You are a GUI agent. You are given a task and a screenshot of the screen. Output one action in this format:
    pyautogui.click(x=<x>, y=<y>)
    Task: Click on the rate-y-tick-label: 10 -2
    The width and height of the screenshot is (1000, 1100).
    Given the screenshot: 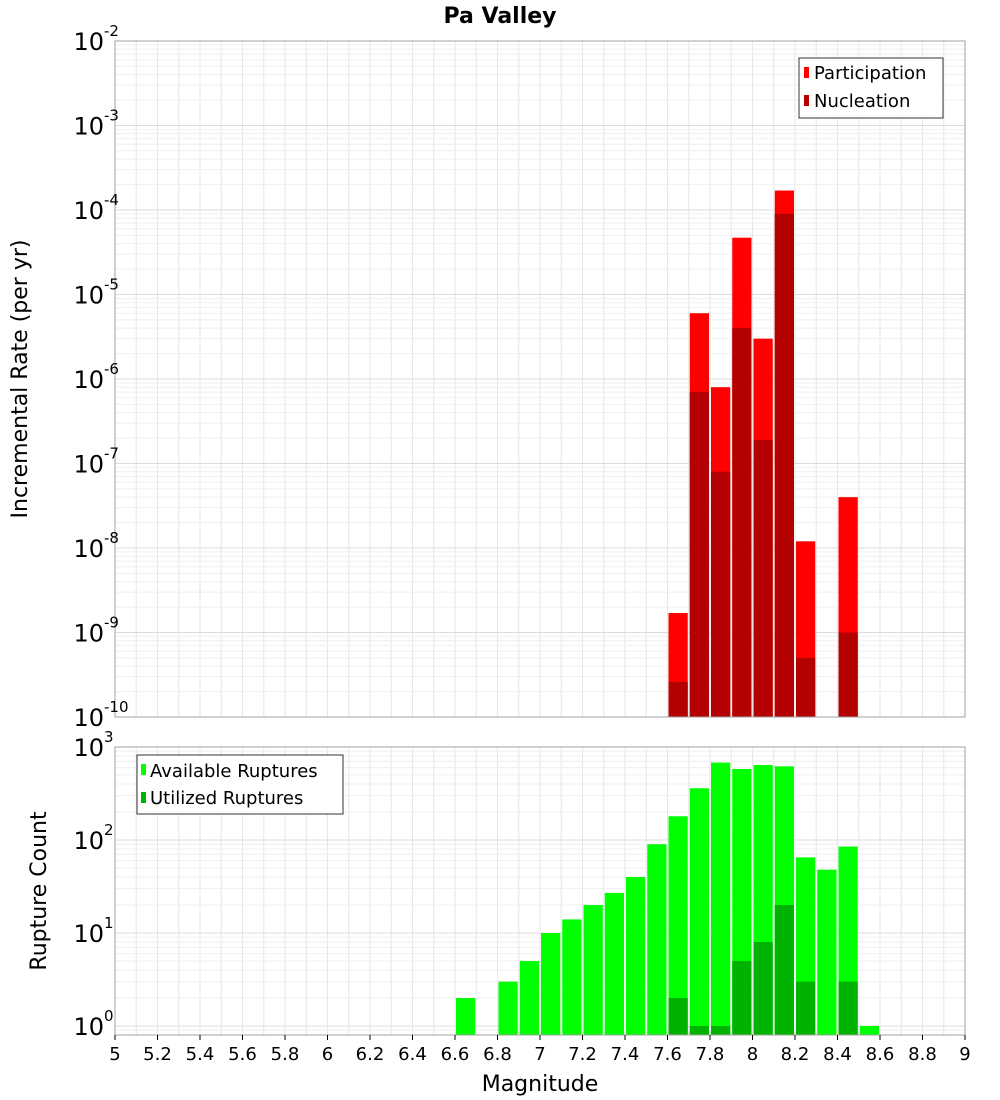 What is the action you would take?
    pyautogui.click(x=96, y=39)
    